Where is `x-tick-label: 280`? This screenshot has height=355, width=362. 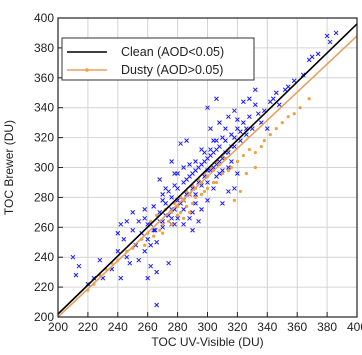 x-tick-label: 280 is located at coordinates (178, 327).